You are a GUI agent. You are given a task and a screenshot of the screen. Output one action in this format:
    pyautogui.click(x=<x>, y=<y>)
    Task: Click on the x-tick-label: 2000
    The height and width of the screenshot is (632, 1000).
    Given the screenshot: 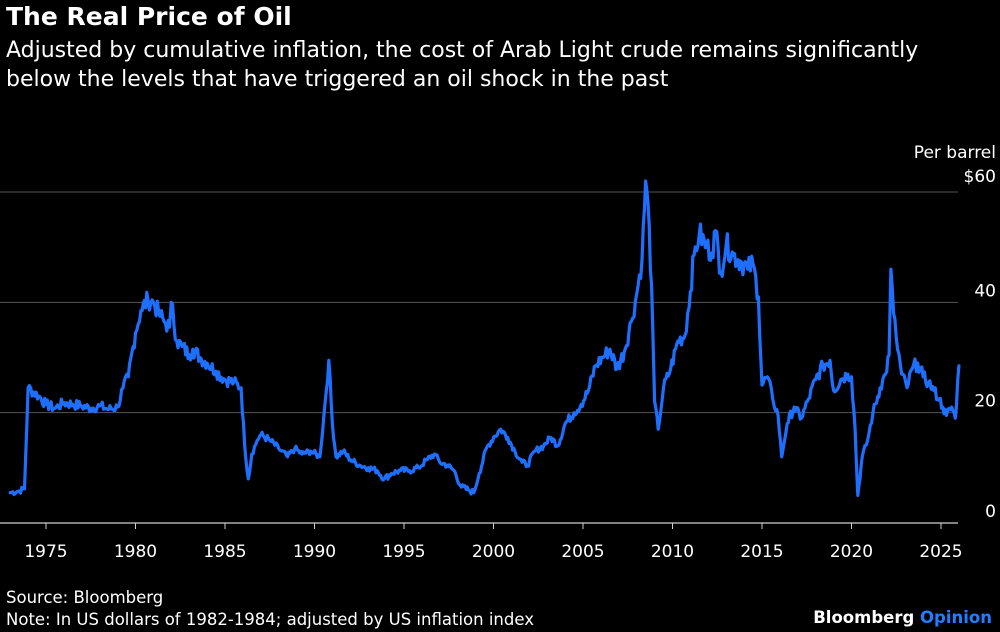 What is the action you would take?
    pyautogui.click(x=493, y=552)
    